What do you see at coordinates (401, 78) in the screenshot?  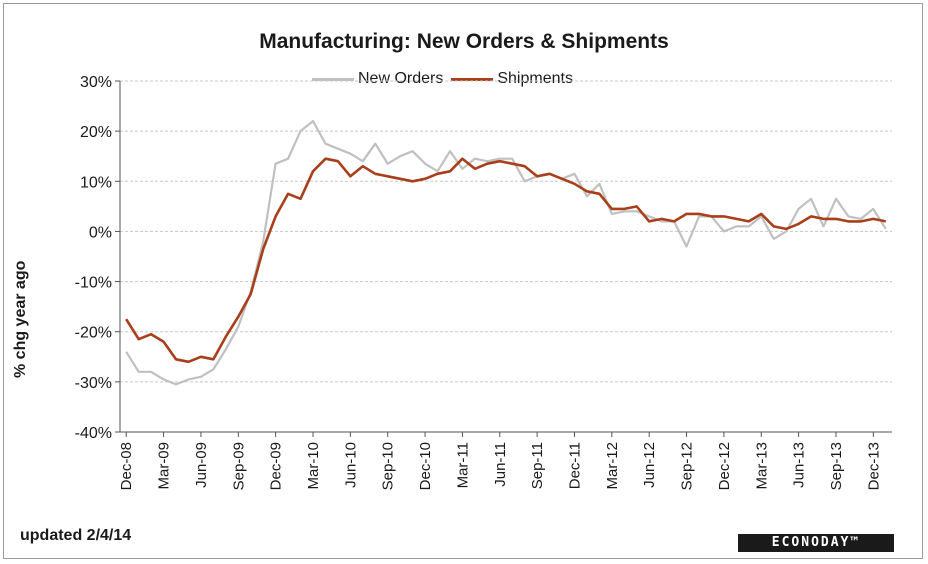 I see `legend-label-new-orders: New Orders` at bounding box center [401, 78].